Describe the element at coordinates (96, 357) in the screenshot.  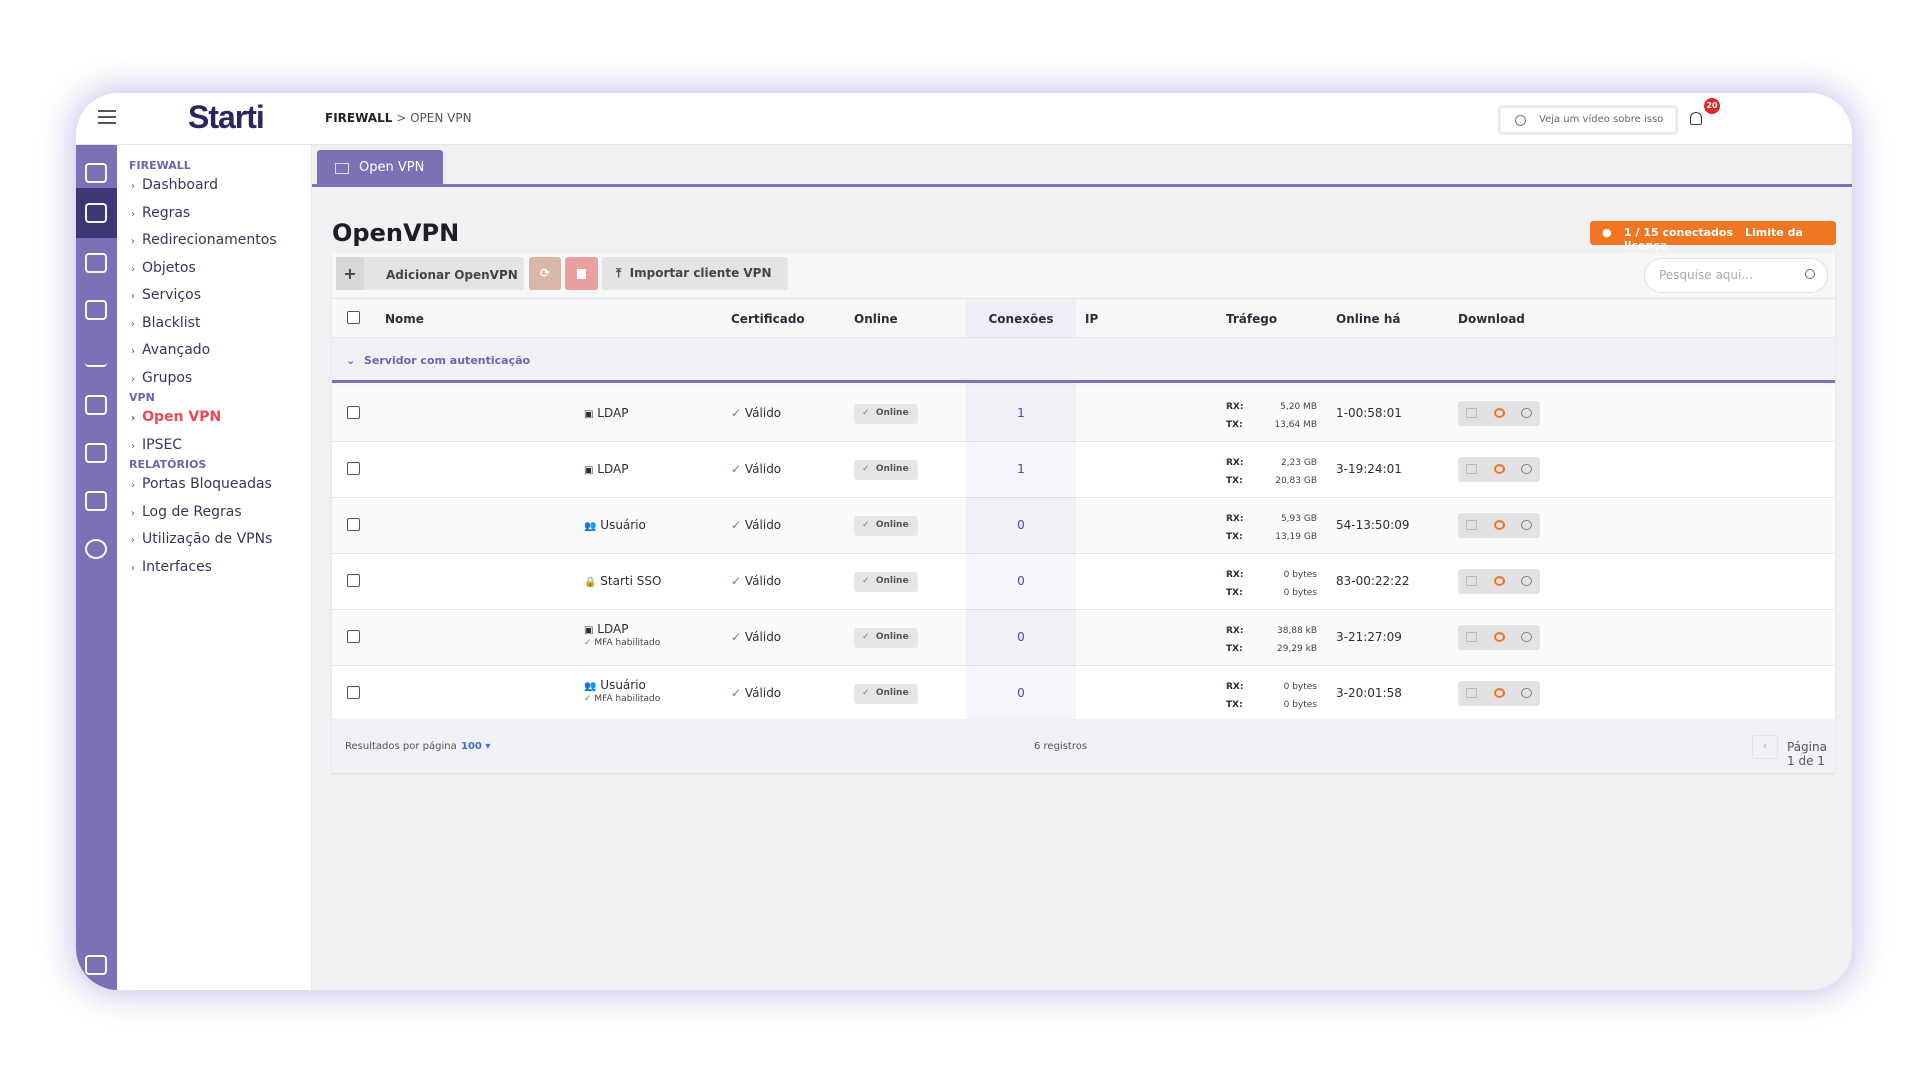
I see `sliders-icon` at that location.